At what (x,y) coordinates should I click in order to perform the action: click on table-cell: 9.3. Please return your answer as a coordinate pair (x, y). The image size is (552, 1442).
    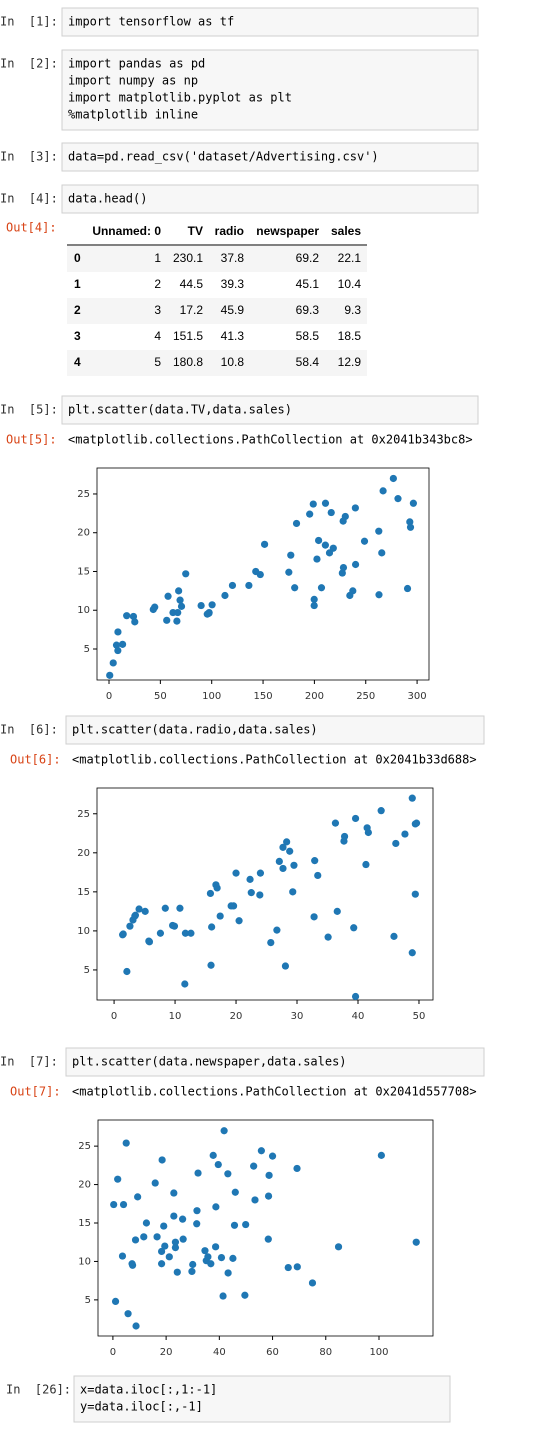
    Looking at the image, I should click on (352, 310).